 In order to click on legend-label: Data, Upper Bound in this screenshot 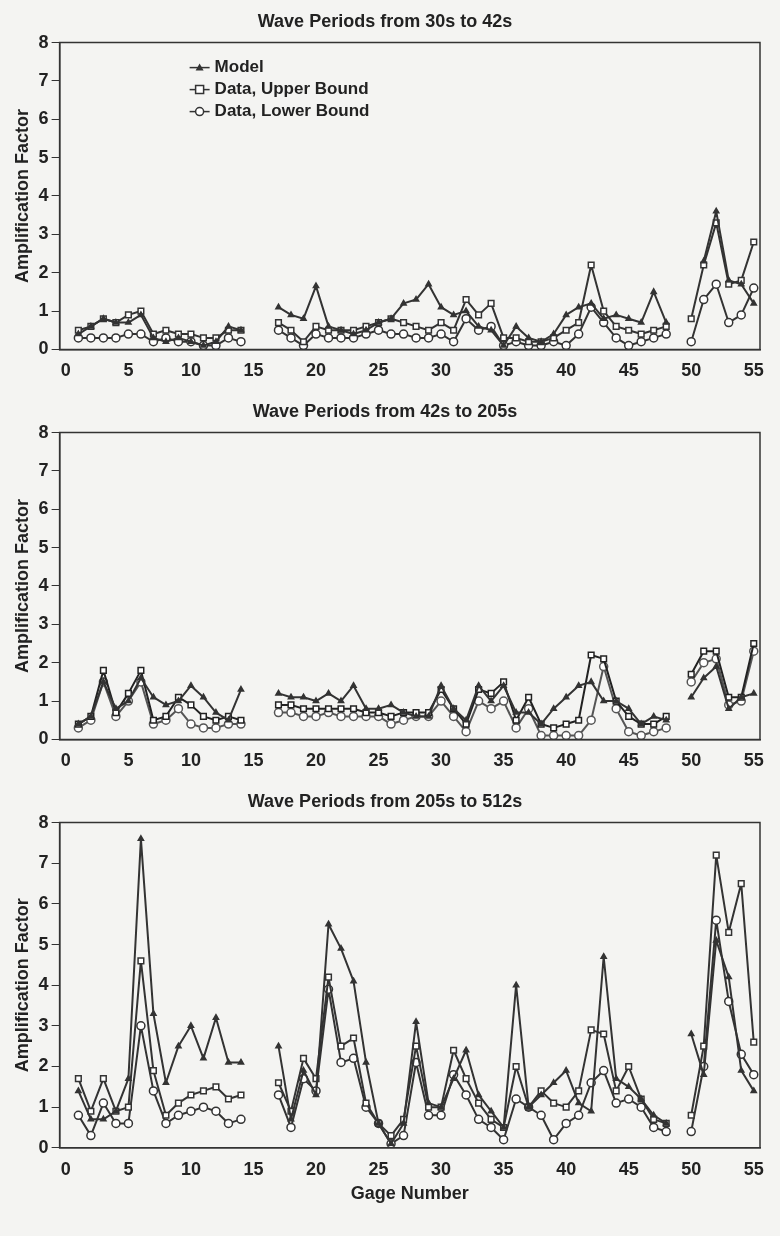, I will do `click(291, 89)`.